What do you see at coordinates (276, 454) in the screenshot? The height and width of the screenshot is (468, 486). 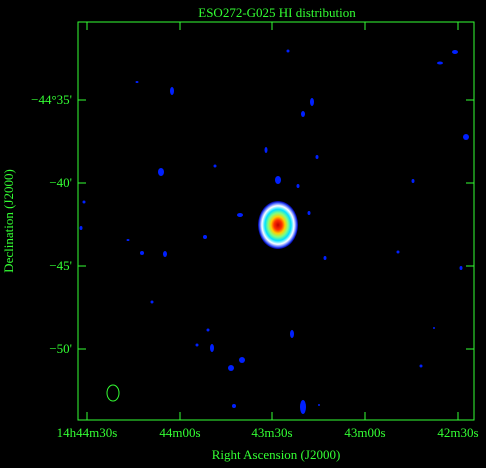 I see `x-axis-label: Right Ascension (J2000)` at bounding box center [276, 454].